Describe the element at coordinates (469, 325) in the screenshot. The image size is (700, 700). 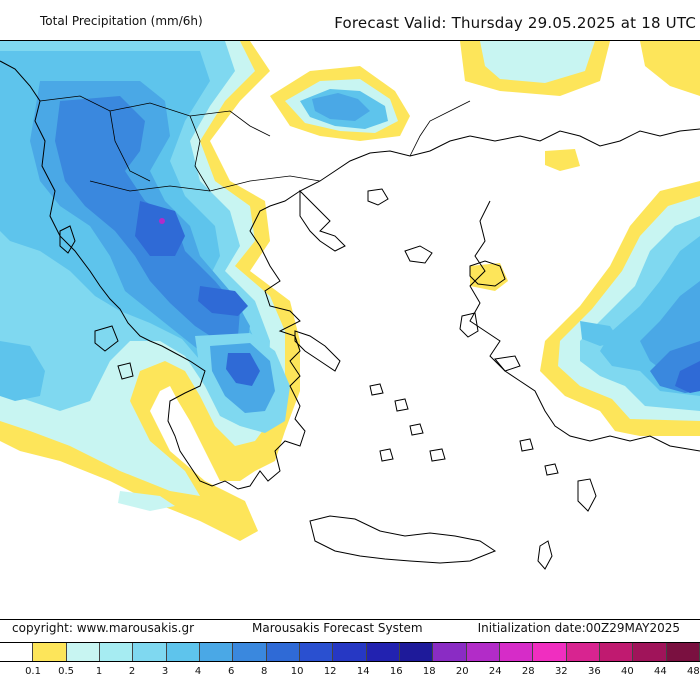
I see `chios` at that location.